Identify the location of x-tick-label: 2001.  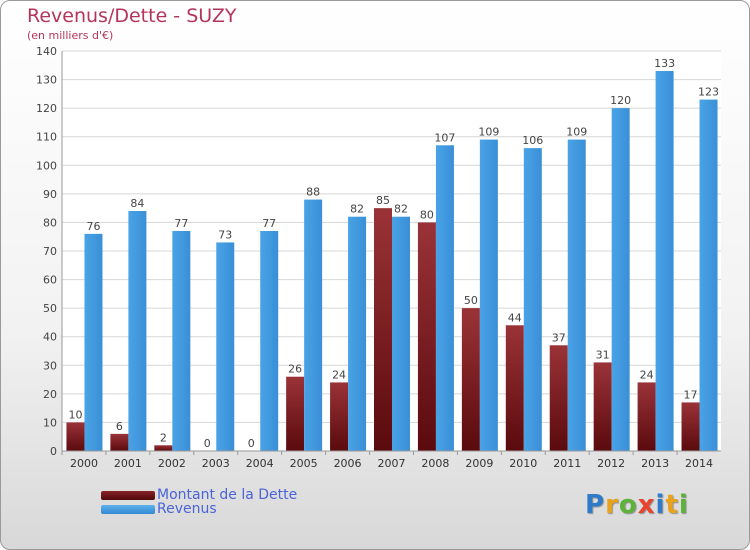
(128, 463).